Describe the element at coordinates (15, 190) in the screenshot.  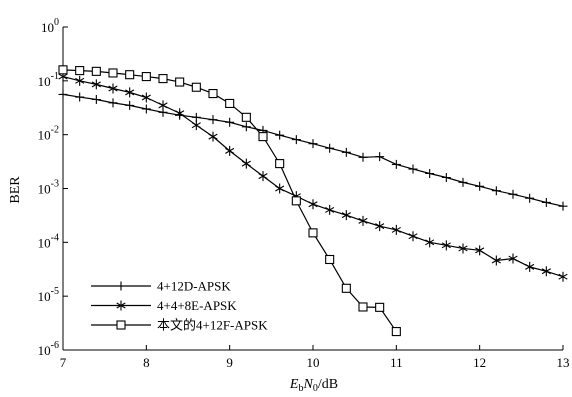
I see `y-axis-title: BER` at that location.